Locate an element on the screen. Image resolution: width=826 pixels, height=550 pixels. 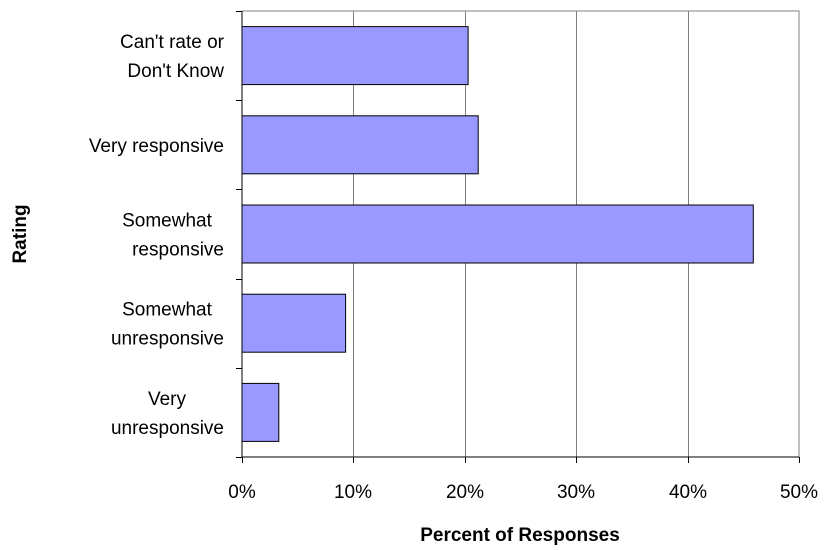
x-axis-title: Percent of Responses is located at coordinates (520, 535).